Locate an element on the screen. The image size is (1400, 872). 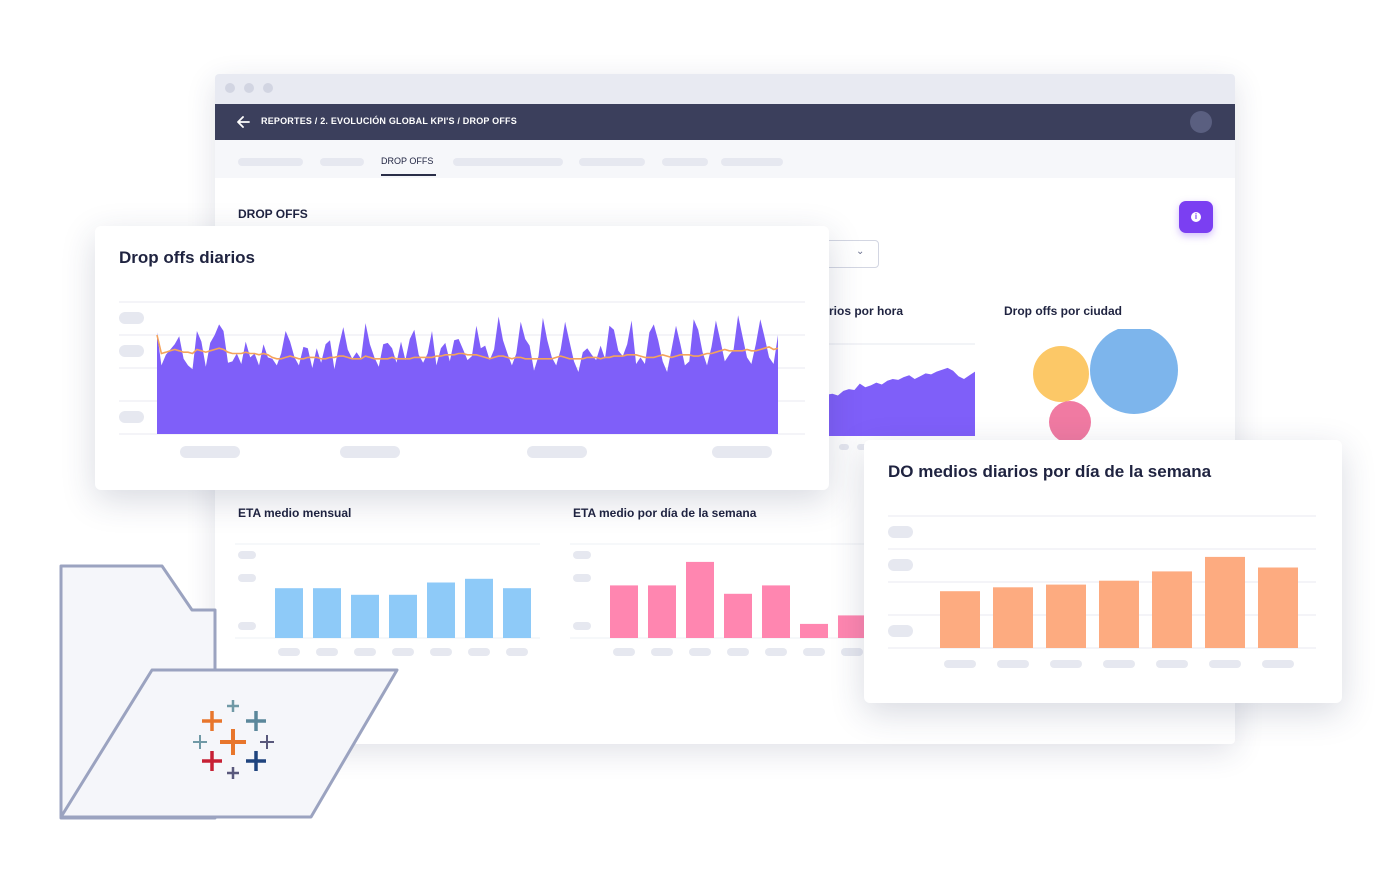
avatar is located at coordinates (1201, 122).